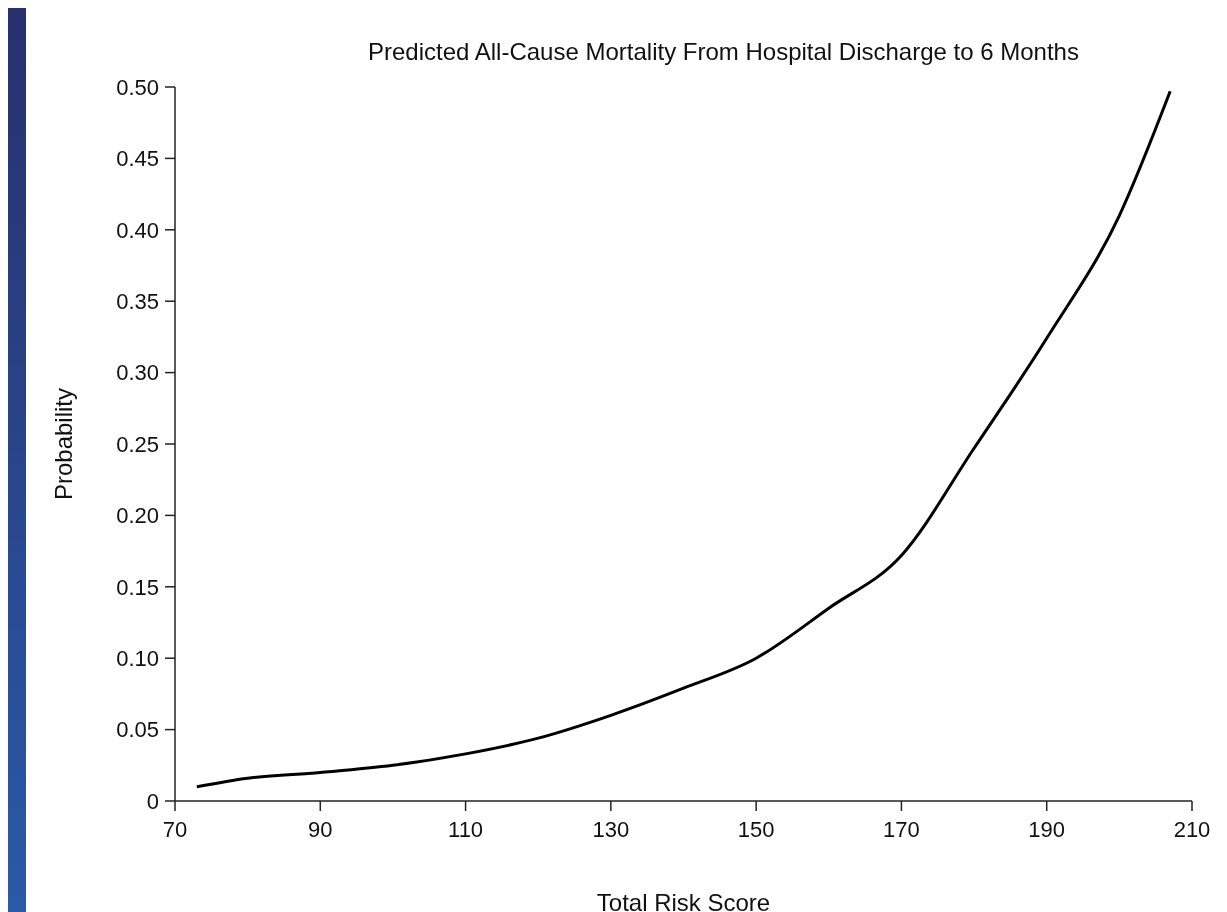  What do you see at coordinates (175, 829) in the screenshot?
I see `x-tick-label: 70` at bounding box center [175, 829].